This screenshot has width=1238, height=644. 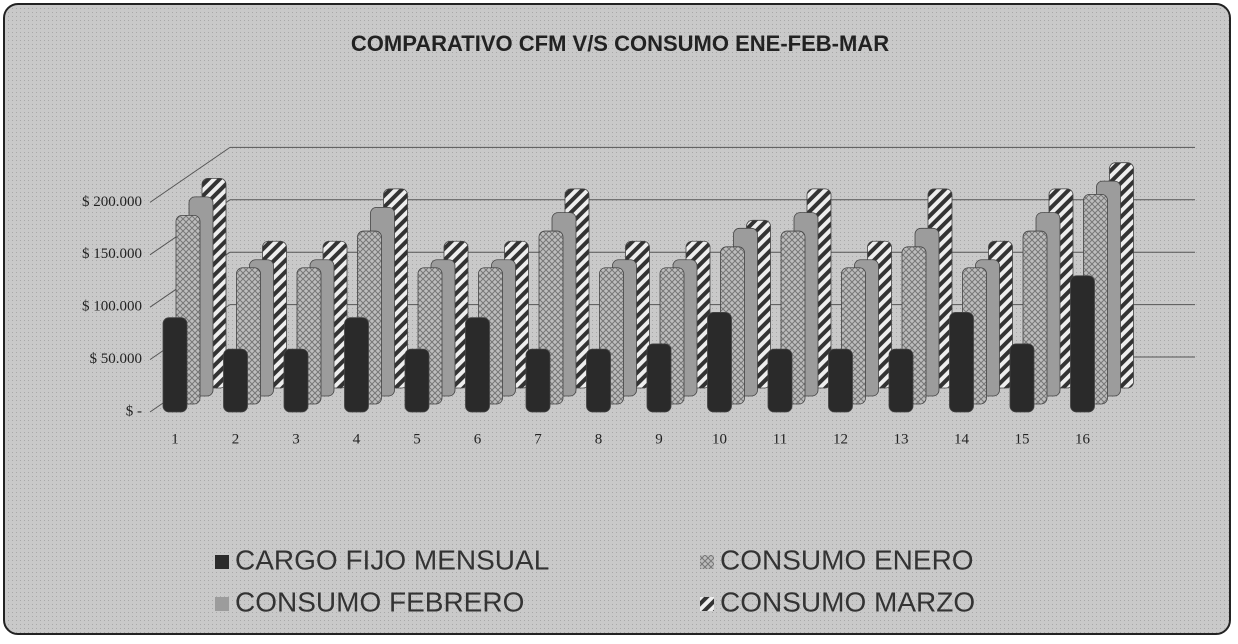 What do you see at coordinates (659, 439) in the screenshot?
I see `x-tick-label: 9` at bounding box center [659, 439].